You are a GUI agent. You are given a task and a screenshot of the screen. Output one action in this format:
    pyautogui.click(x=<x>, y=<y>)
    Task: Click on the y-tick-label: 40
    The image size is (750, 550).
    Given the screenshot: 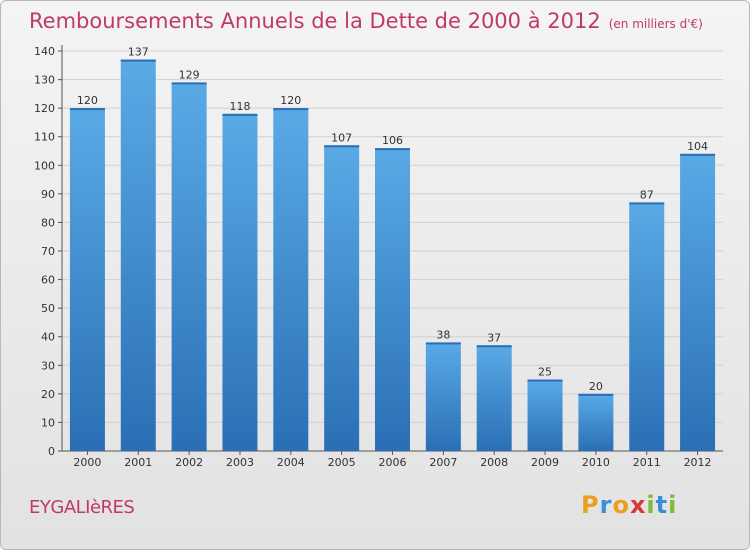 What is the action you would take?
    pyautogui.click(x=48, y=337)
    